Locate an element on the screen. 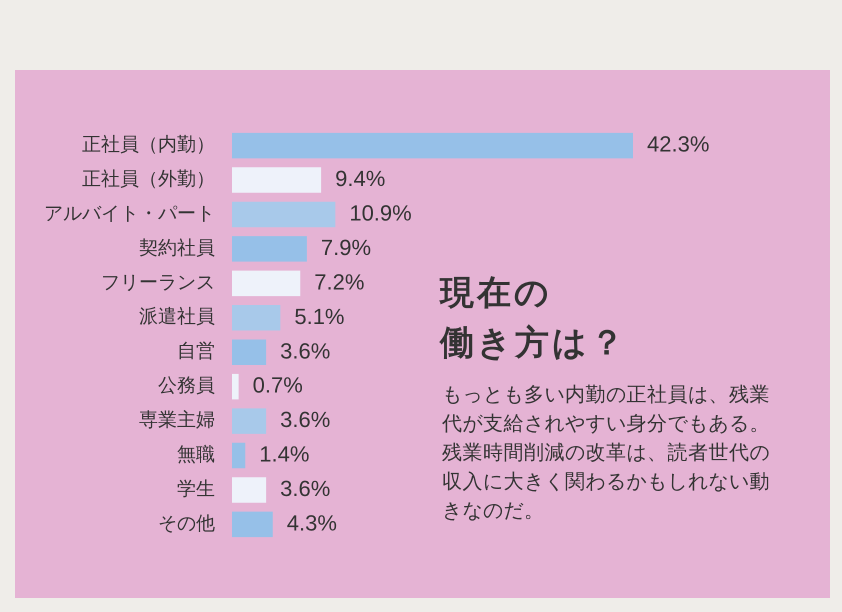 The width and height of the screenshot is (842, 612). data-label: 0.7% is located at coordinates (277, 385).